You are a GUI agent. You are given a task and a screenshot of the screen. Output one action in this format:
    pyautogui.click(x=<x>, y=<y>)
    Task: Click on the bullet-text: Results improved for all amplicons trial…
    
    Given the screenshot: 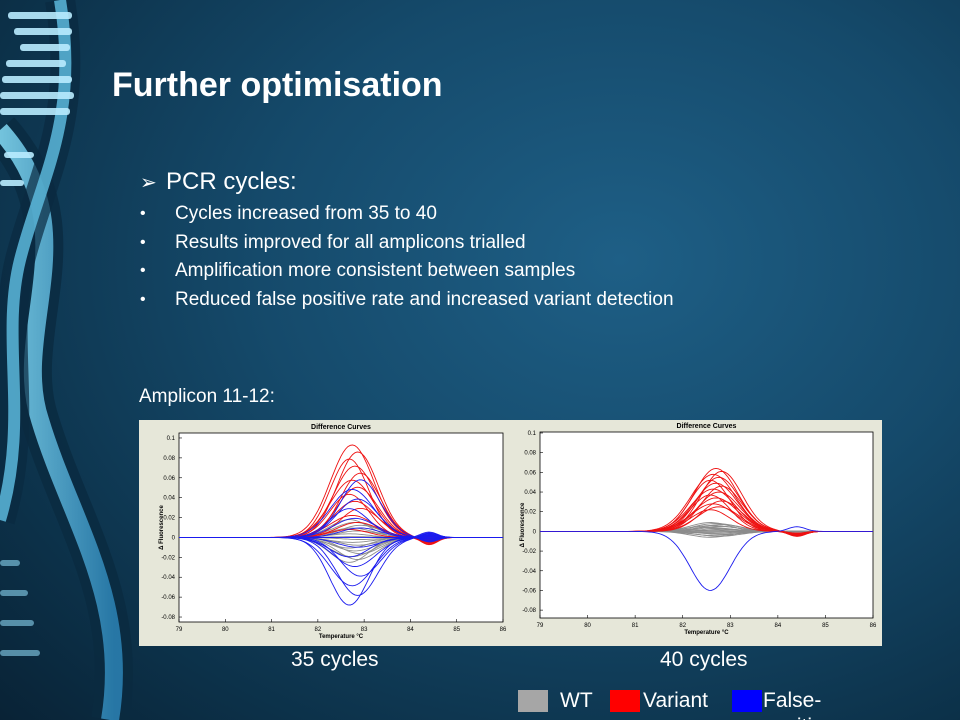 What is the action you would take?
    pyautogui.click(x=350, y=242)
    